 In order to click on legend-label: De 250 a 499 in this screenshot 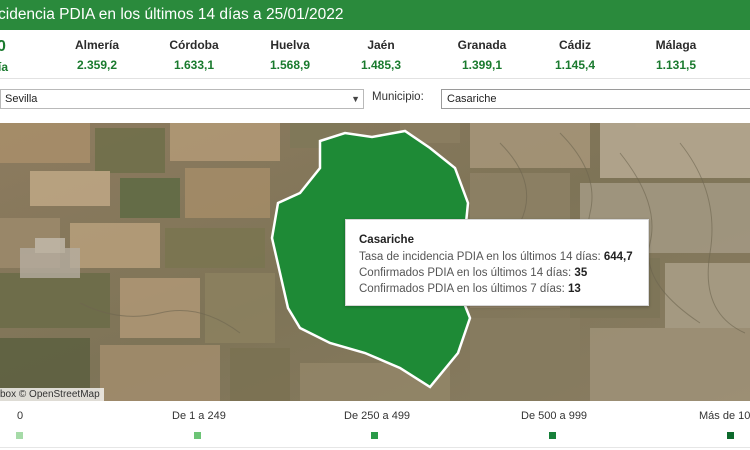, I will do `click(377, 416)`.